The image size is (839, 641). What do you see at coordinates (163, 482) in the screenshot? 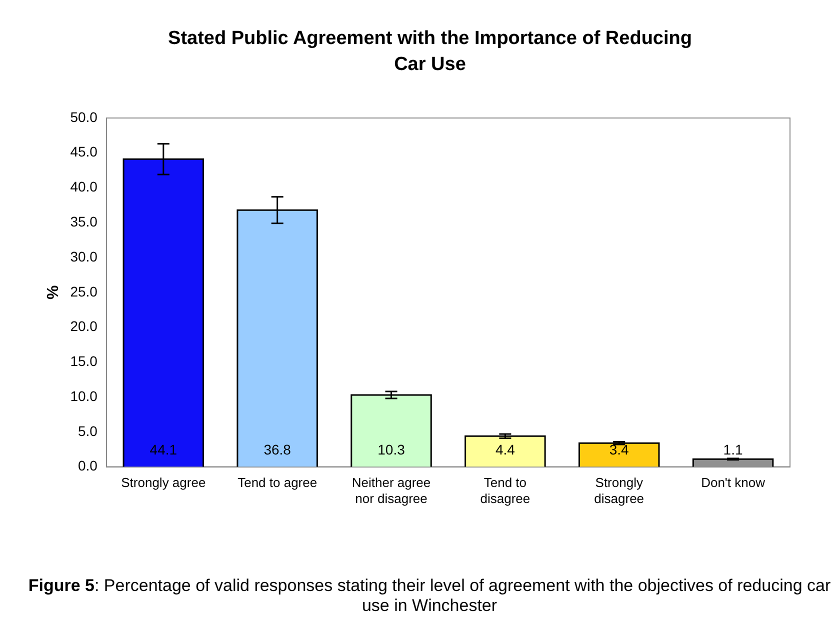
I see `x-tick-label: Strongly agree` at bounding box center [163, 482].